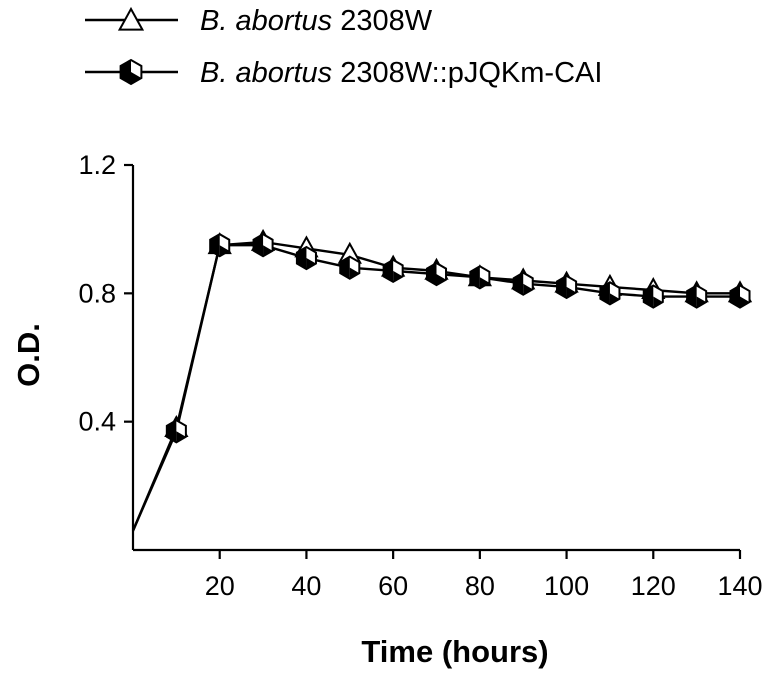 Image resolution: width=774 pixels, height=675 pixels. What do you see at coordinates (739, 586) in the screenshot?
I see `x-tick-label: 140` at bounding box center [739, 586].